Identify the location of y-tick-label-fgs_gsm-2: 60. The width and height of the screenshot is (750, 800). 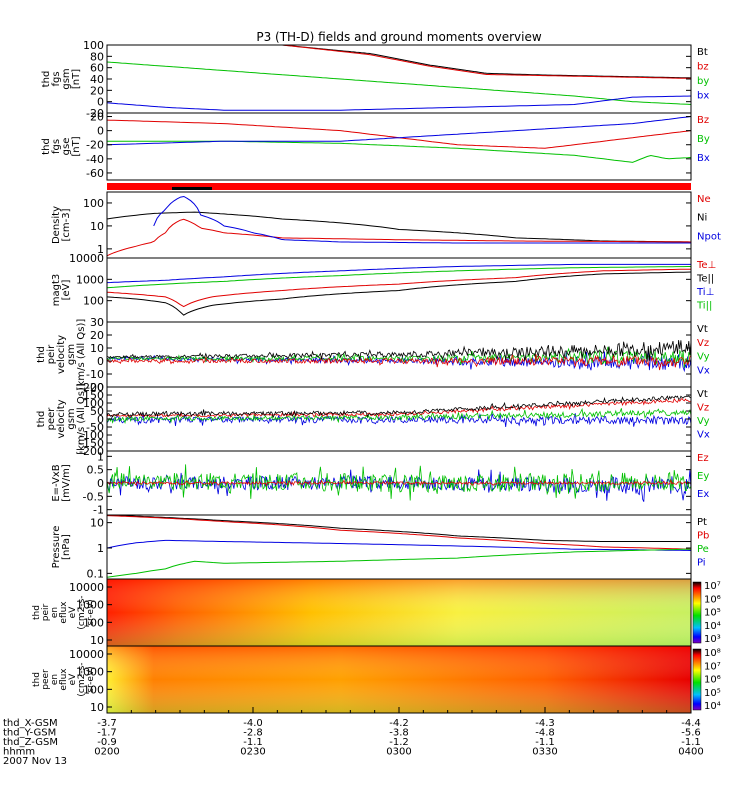
(97, 68).